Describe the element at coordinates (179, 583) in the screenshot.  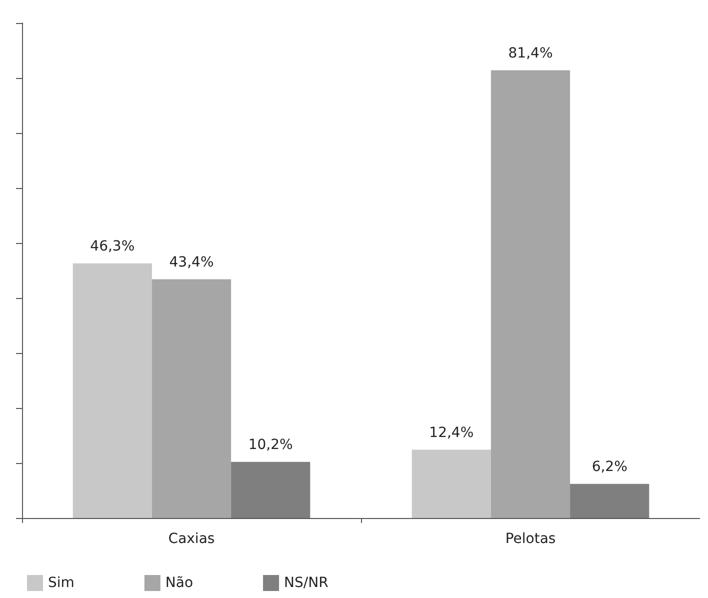
I see `legend-label: Não` at that location.